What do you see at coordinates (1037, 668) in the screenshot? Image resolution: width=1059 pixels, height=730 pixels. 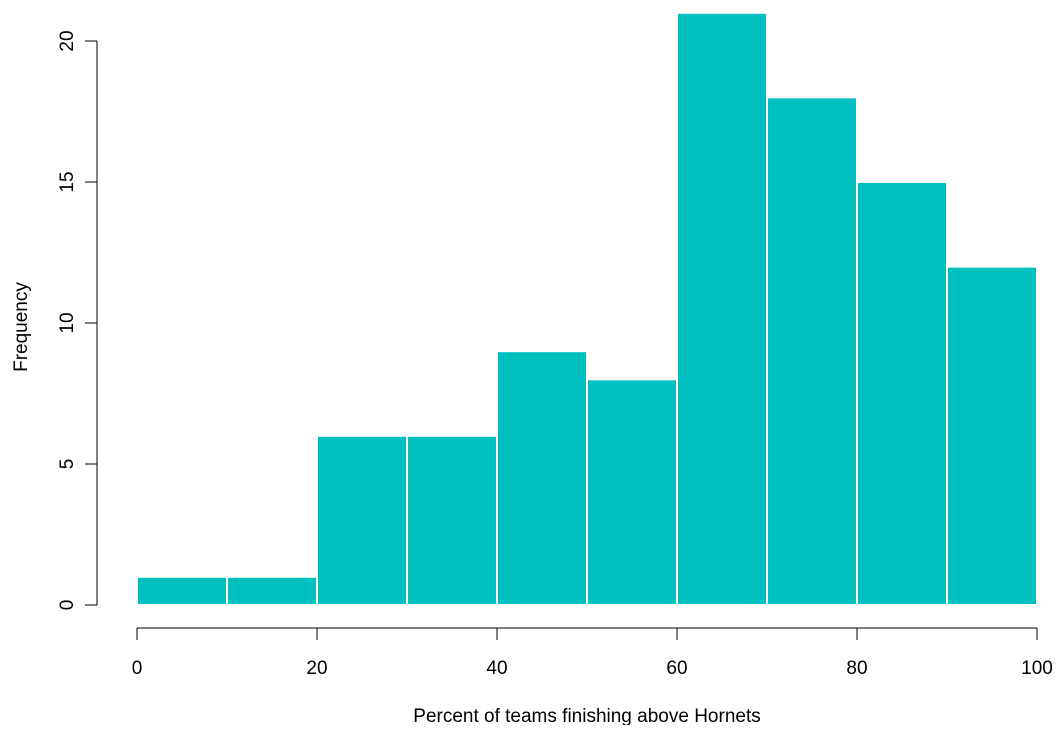 I see `x-tick-label: 100` at bounding box center [1037, 668].